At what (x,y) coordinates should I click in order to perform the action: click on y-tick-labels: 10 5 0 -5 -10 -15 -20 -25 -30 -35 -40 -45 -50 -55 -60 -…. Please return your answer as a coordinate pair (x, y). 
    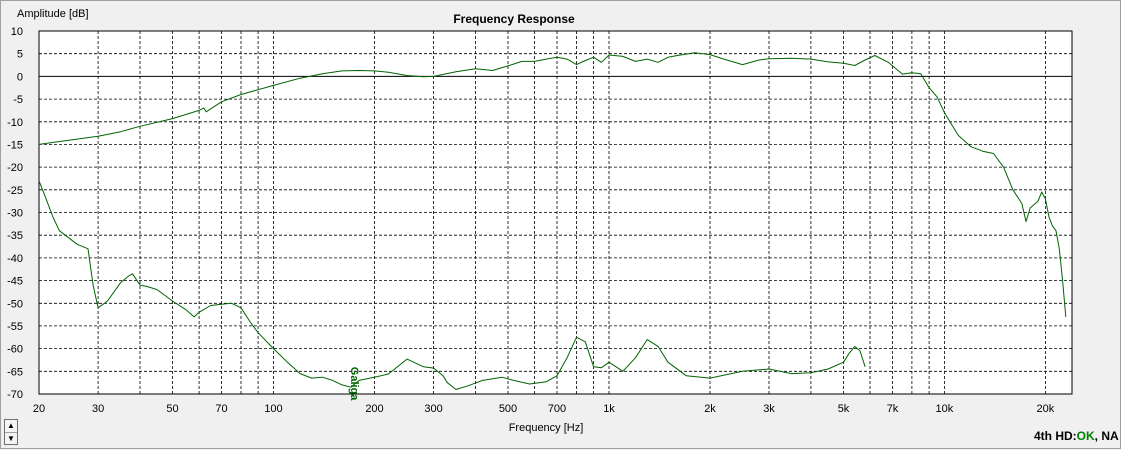
    Looking at the image, I should click on (15, 213).